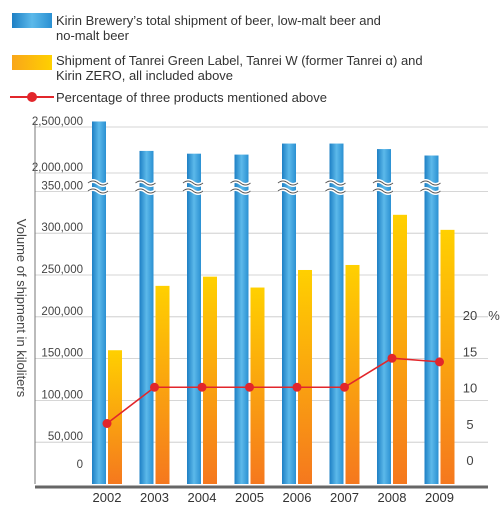  Describe the element at coordinates (392, 497) in the screenshot. I see `x-tick-label: 2008` at that location.